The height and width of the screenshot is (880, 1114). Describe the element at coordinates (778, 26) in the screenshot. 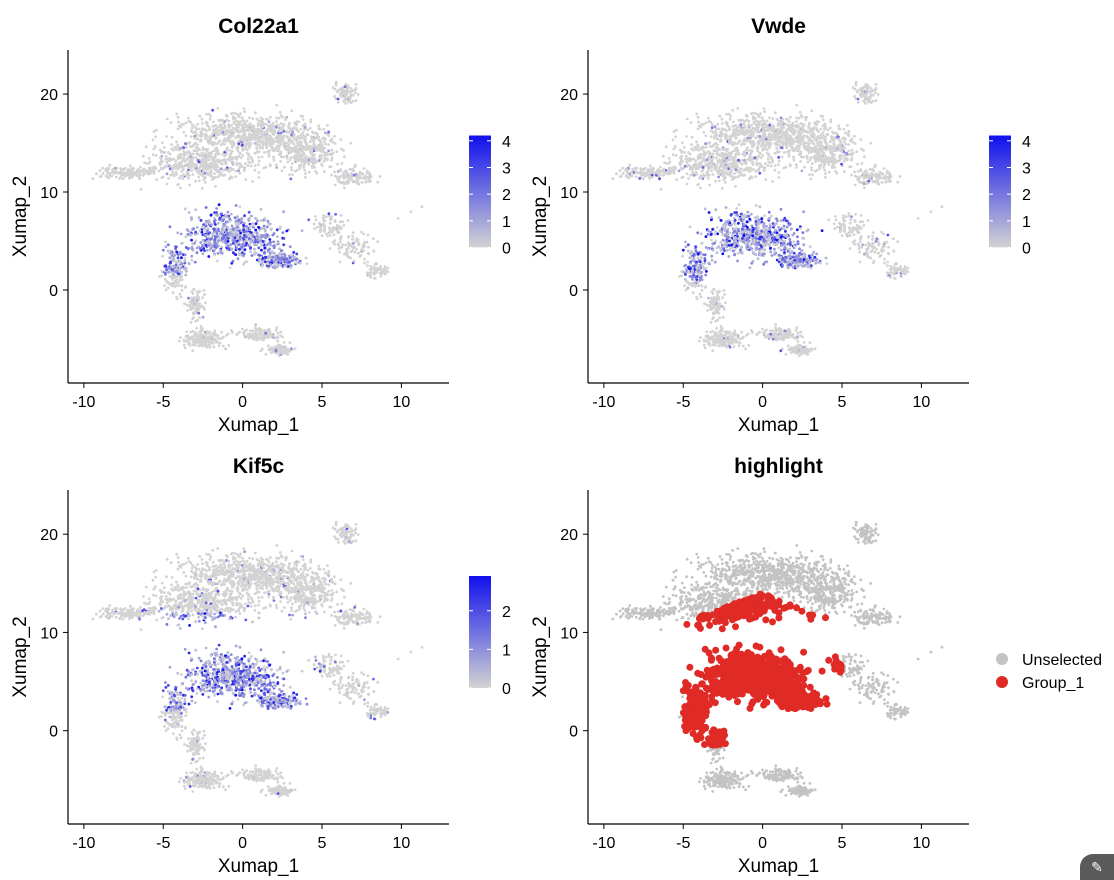

I see `panel-title: Vwde` at that location.